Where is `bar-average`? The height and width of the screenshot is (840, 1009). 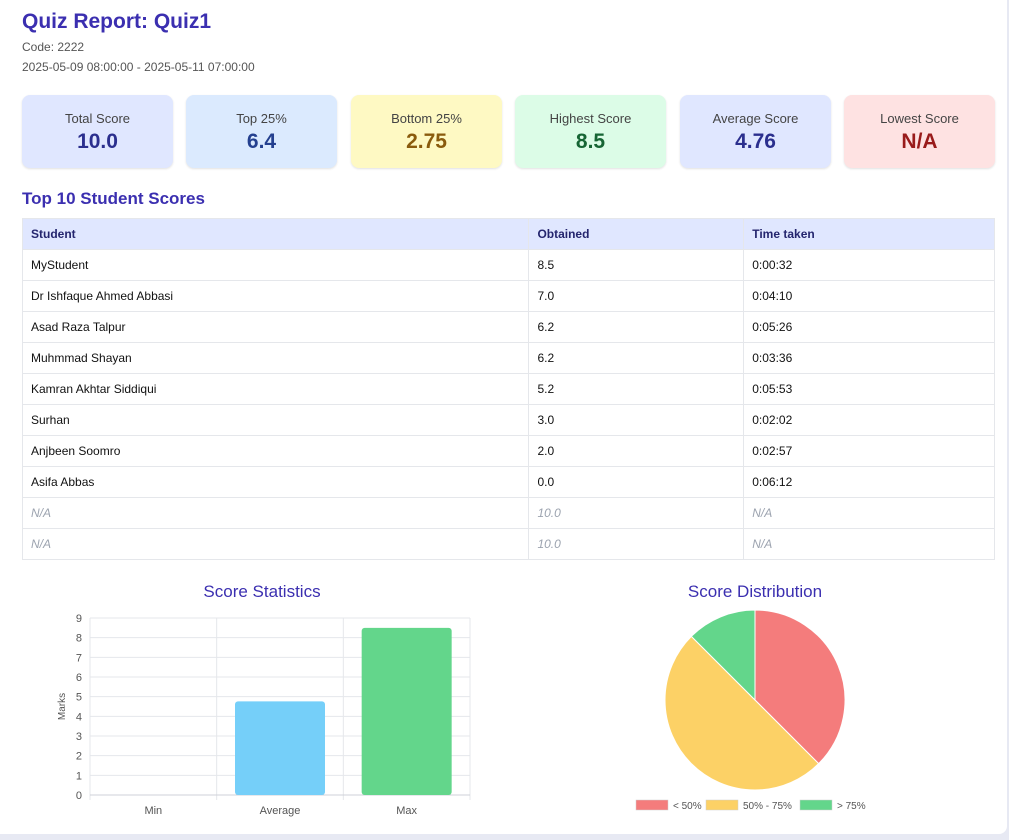 bar-average is located at coordinates (280, 748).